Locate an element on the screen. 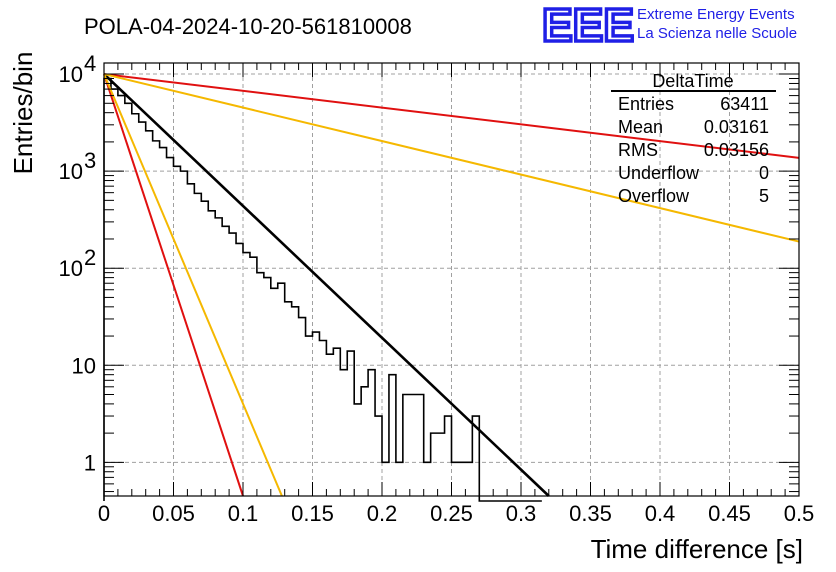 This screenshot has width=836, height=572. x-tick-label: 0.4 is located at coordinates (660, 513).